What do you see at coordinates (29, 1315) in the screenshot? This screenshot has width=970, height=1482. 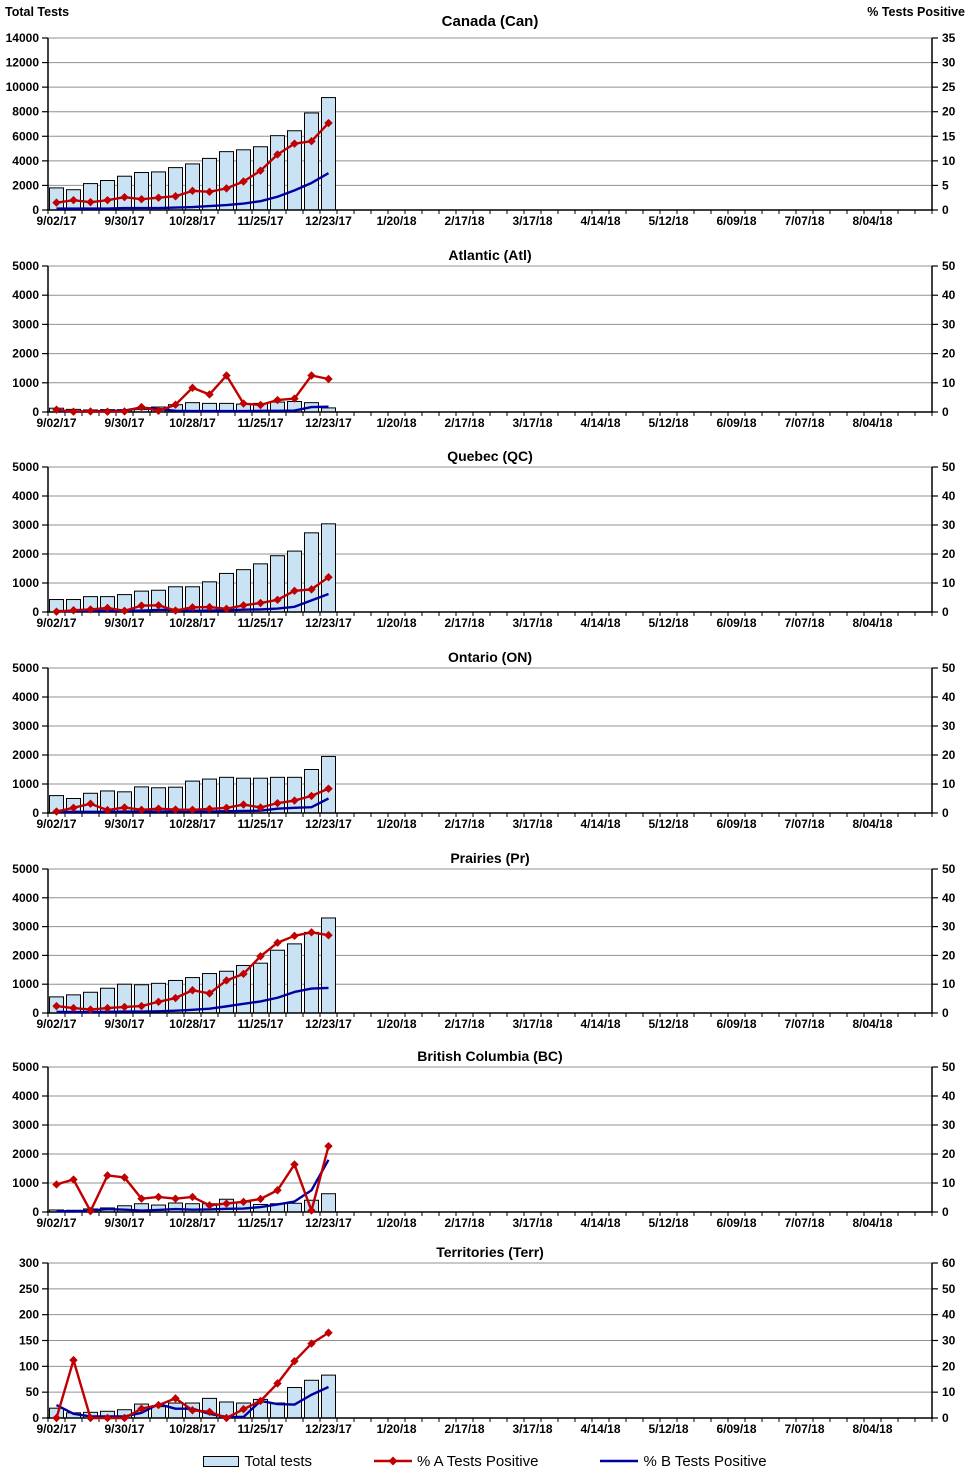 I see `left-axis-tick-label: 200` at bounding box center [29, 1315].